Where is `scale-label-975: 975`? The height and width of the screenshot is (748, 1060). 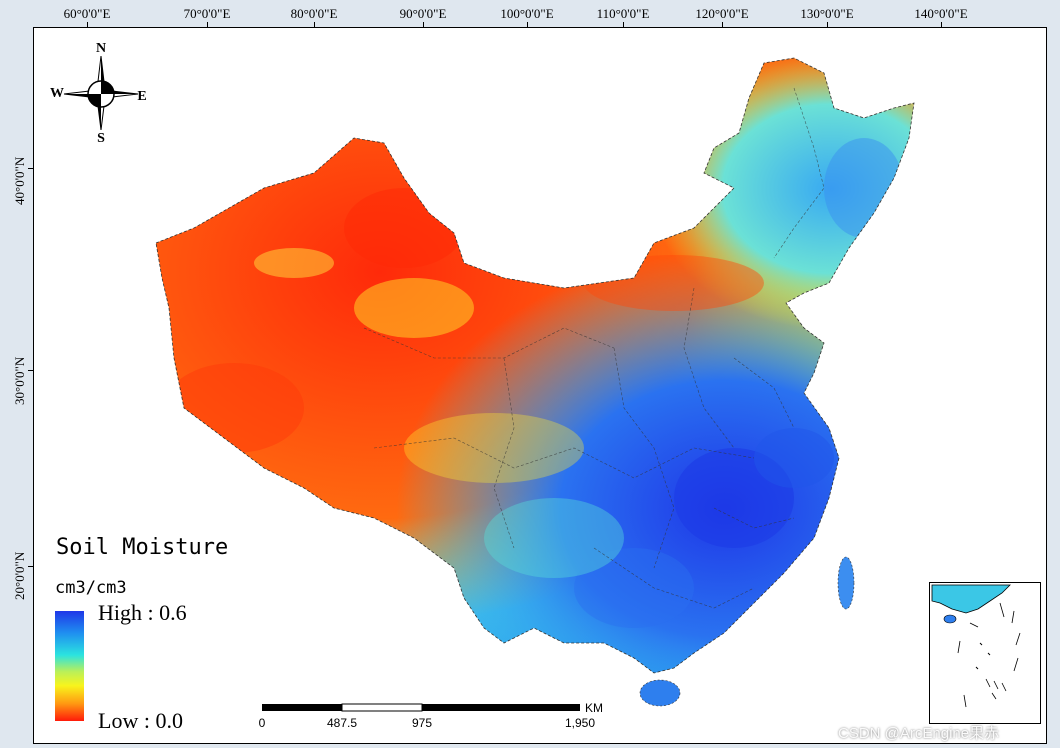 scale-label-975: 975 is located at coordinates (422, 723).